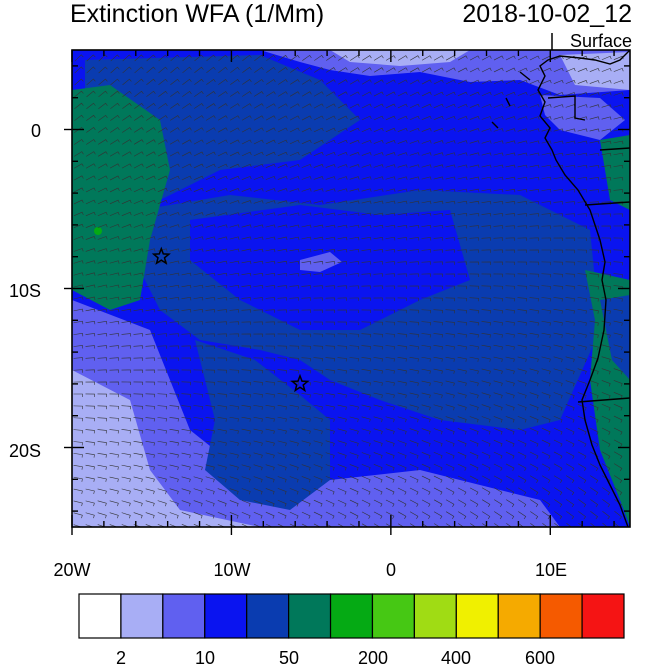  What do you see at coordinates (197, 14) in the screenshot?
I see `map-title: Extinction WFA (1/Mm)` at bounding box center [197, 14].